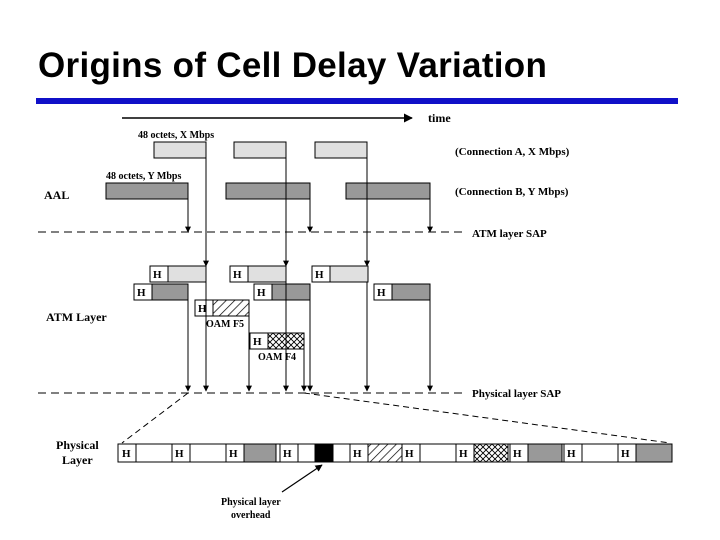  What do you see at coordinates (56, 195) in the screenshot?
I see `aal-layer-label: AAL` at bounding box center [56, 195].